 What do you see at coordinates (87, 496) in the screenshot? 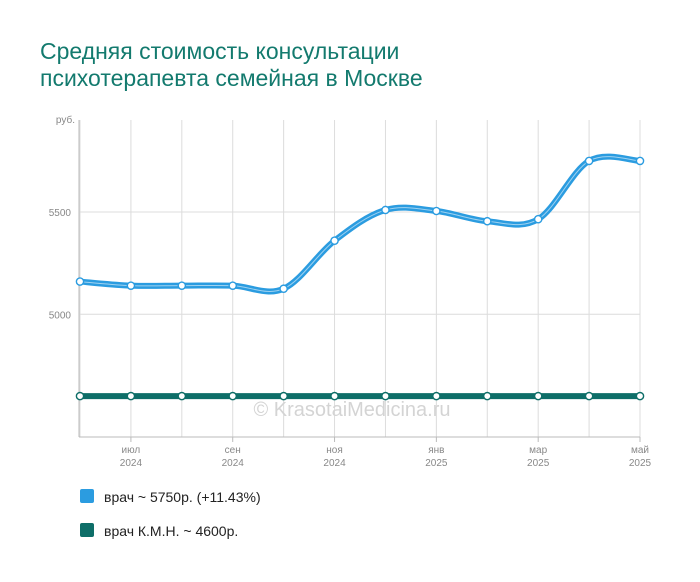
I see `legend-swatch-doctor` at bounding box center [87, 496].